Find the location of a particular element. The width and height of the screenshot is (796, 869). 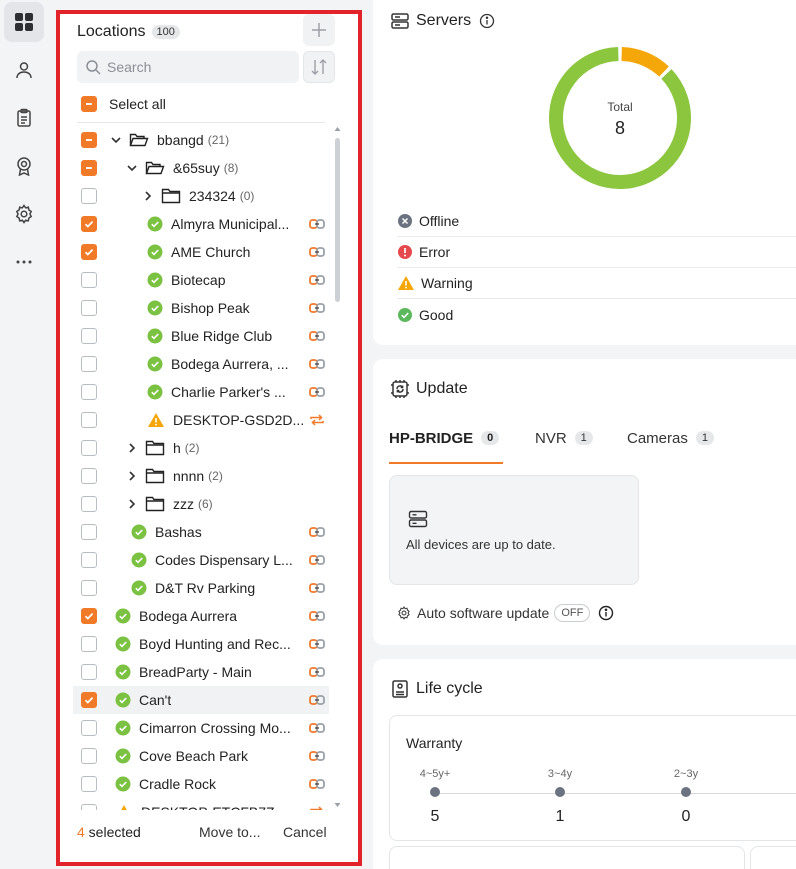

tree-folder-row: bbangd (21) is located at coordinates (201, 140).